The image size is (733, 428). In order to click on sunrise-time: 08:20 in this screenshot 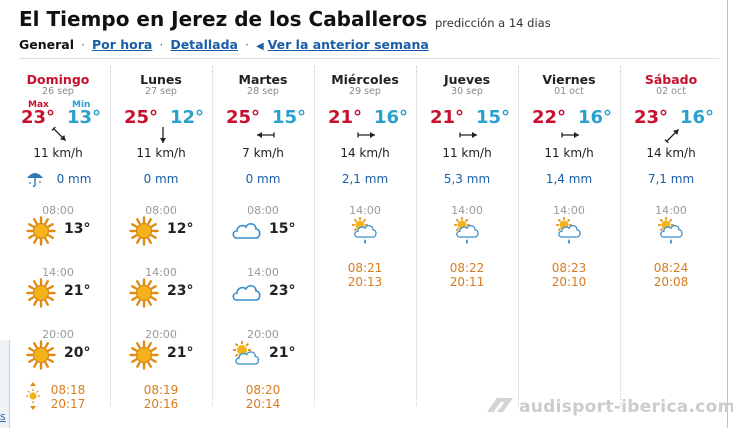, I will do `click(263, 390)`.